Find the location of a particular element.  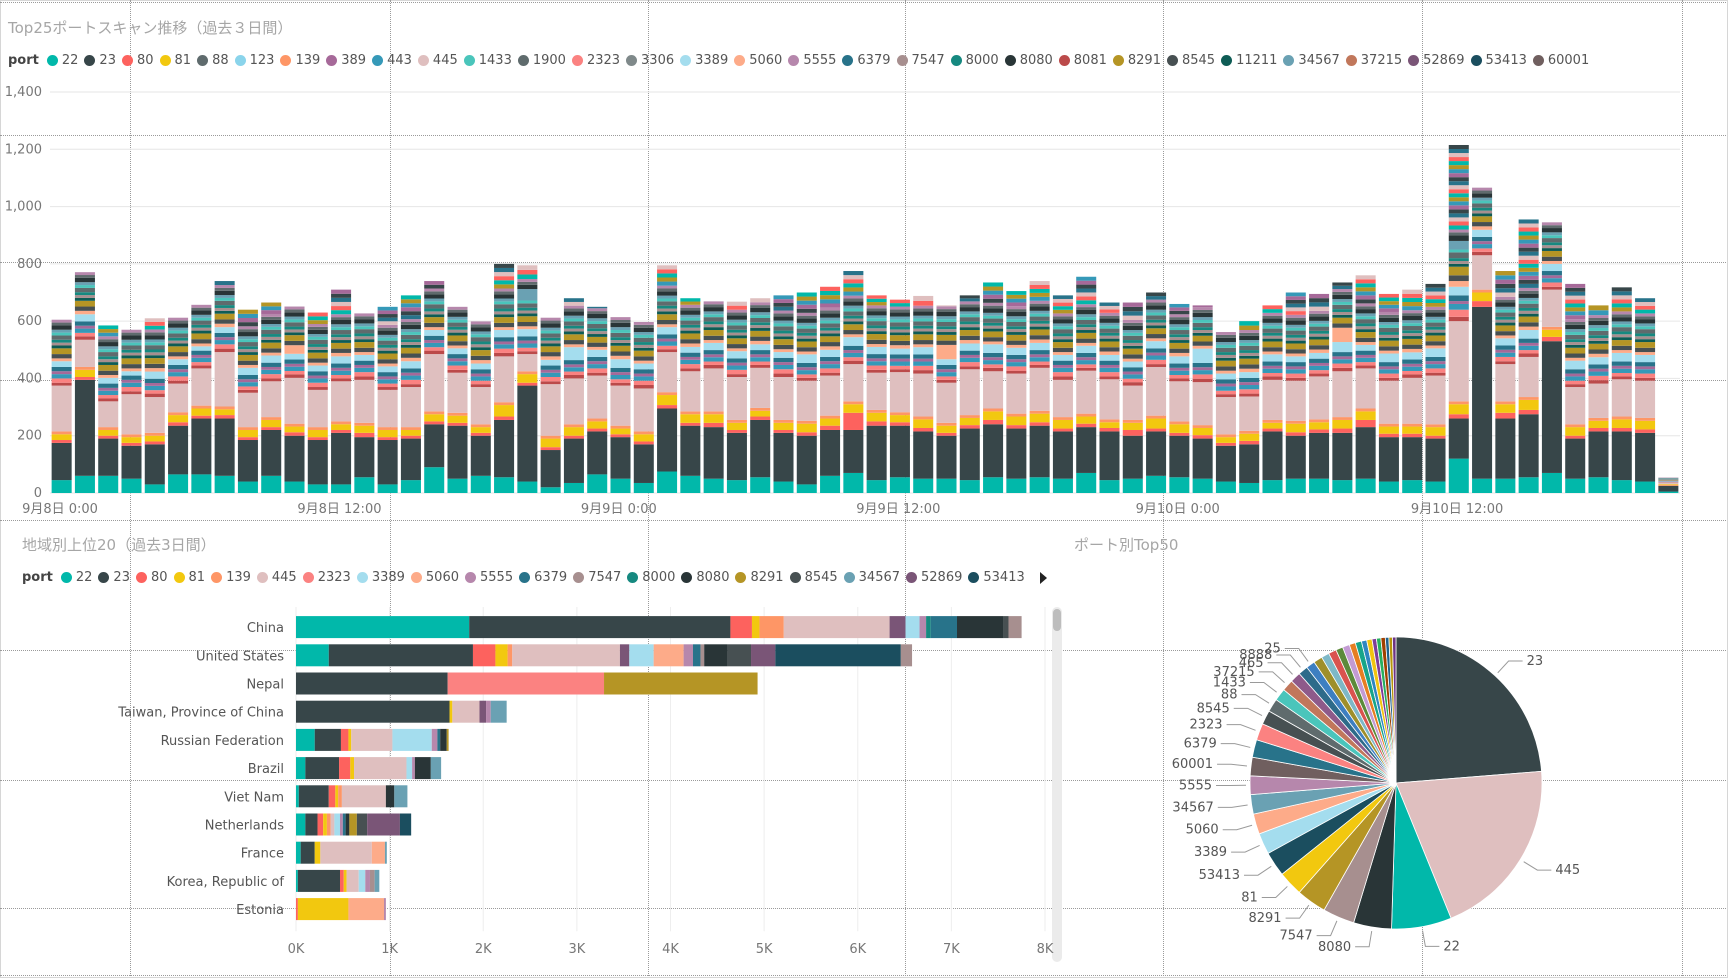

region-legend-item-7547: 7547 is located at coordinates (597, 577).